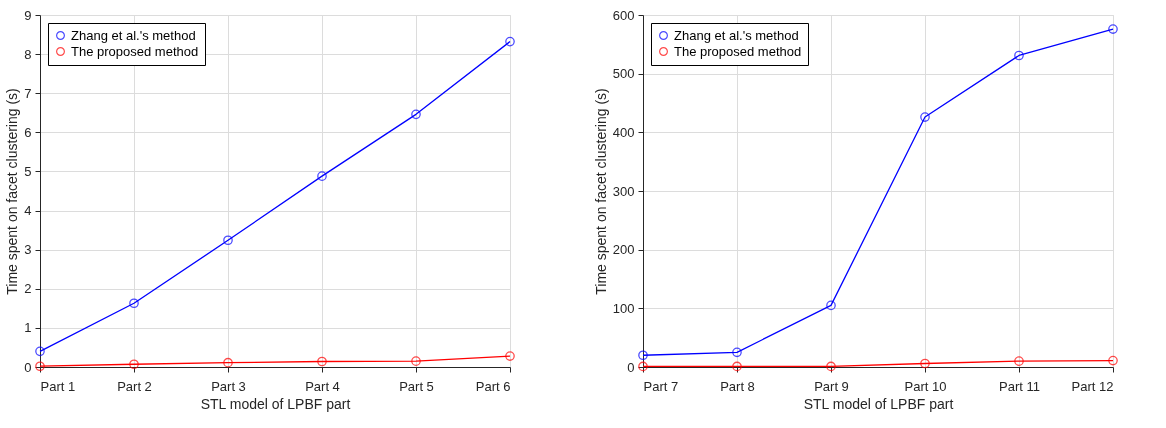  Describe the element at coordinates (416, 386) in the screenshot. I see `x-tick-label: Part 5` at that location.